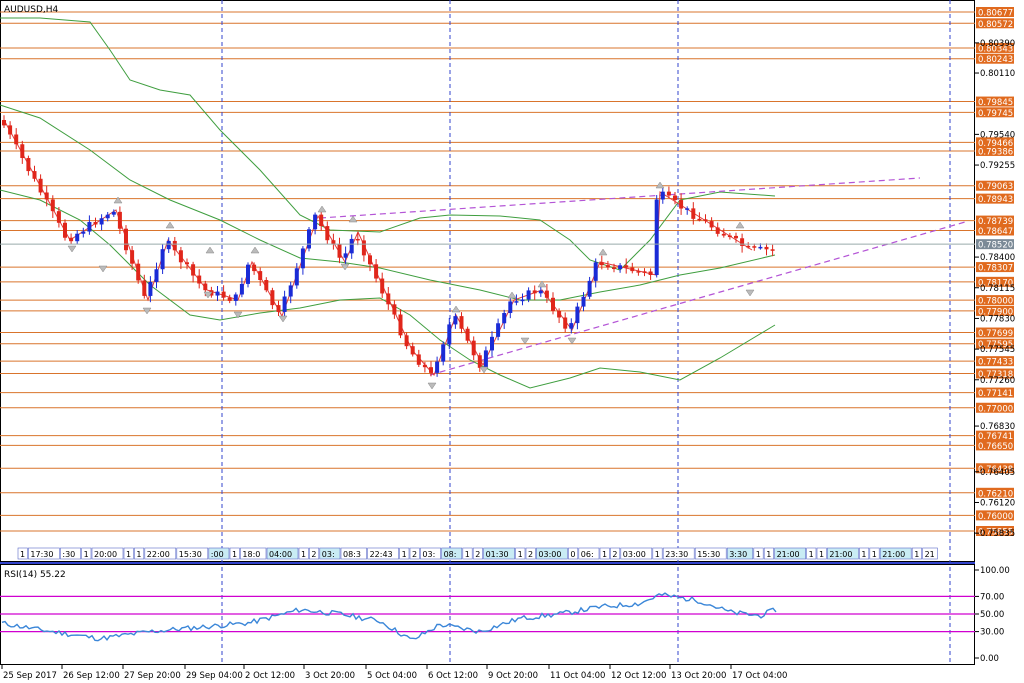  I want to click on price-tick-label: 0.76830, so click(997, 427).